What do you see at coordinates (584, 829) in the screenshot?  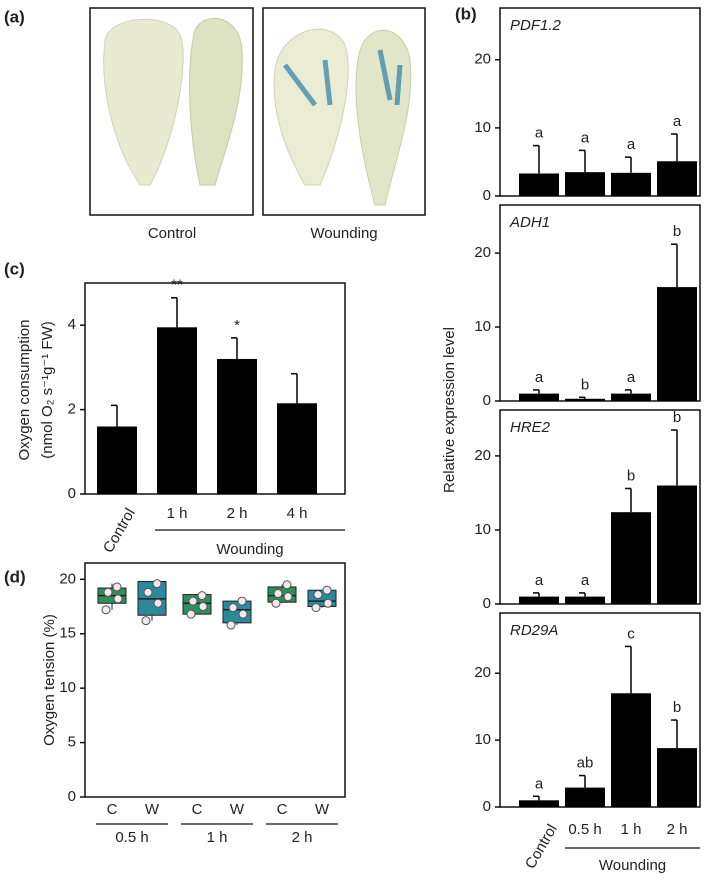 I see `x-tick-label: 0.5 h` at bounding box center [584, 829].